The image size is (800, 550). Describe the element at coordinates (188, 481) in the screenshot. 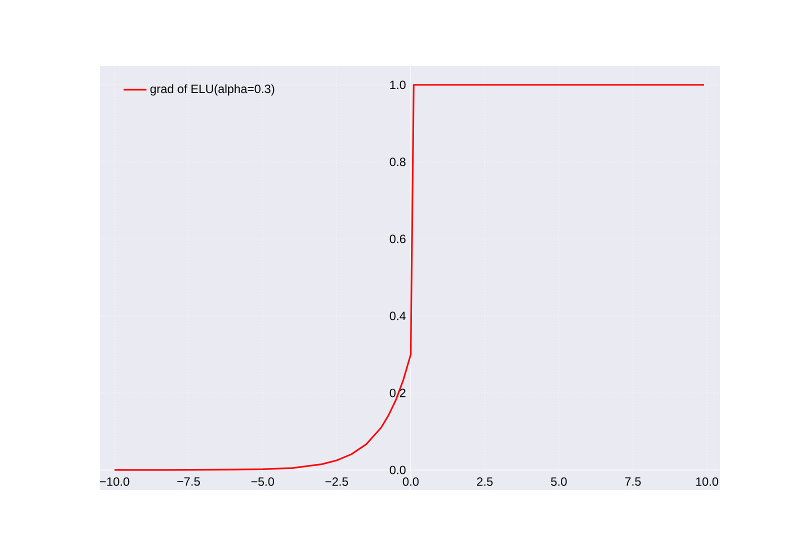

I see `x-tick-label: −7.5` at that location.